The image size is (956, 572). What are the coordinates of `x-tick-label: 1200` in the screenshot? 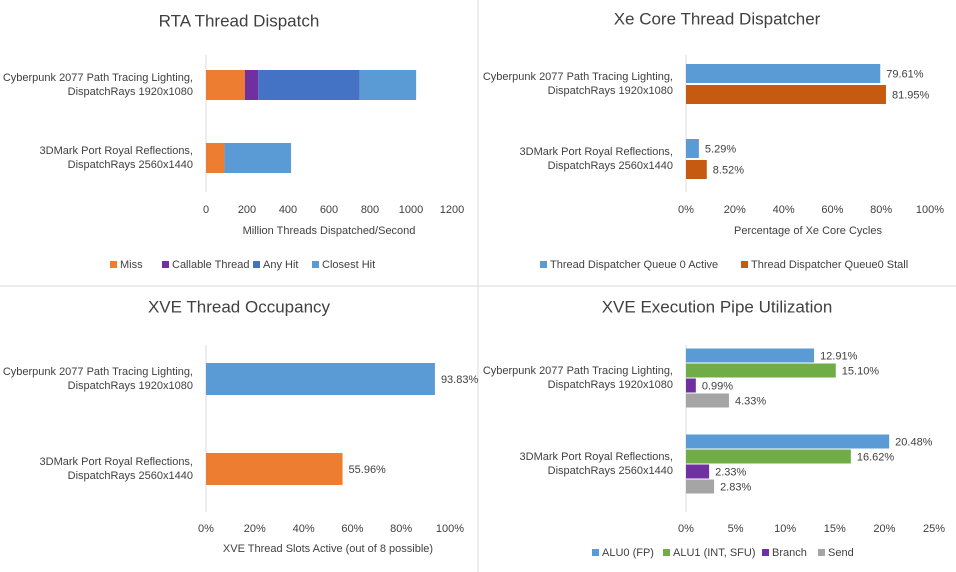 It's located at (452, 210).